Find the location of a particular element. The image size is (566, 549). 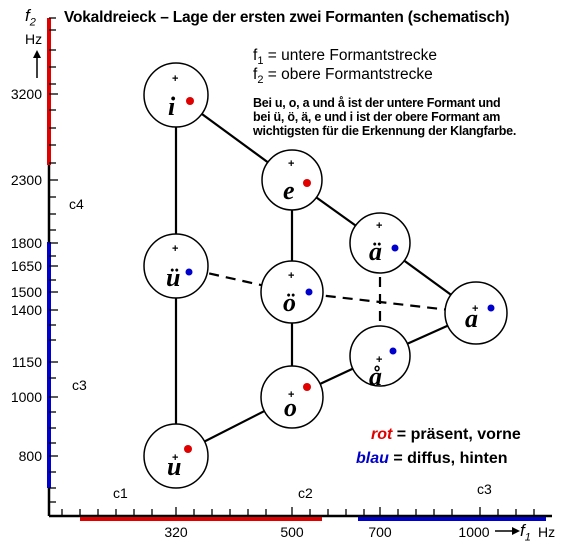

y-tick-label: 1800 is located at coordinates (26, 243).